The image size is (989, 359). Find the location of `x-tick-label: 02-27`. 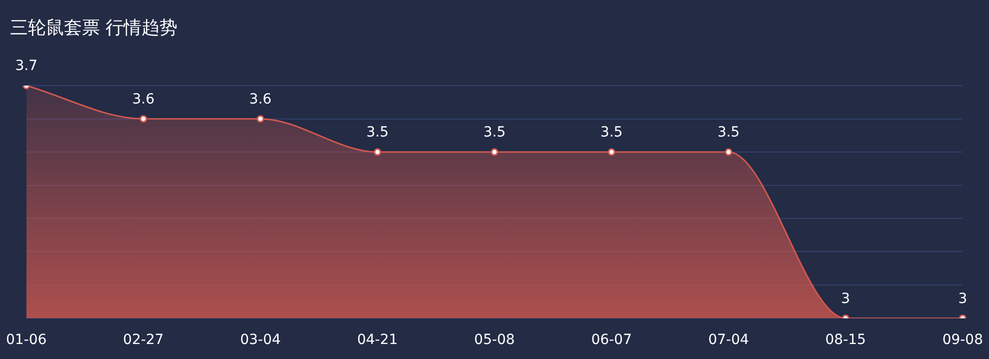

x-tick-label: 02-27 is located at coordinates (143, 340).